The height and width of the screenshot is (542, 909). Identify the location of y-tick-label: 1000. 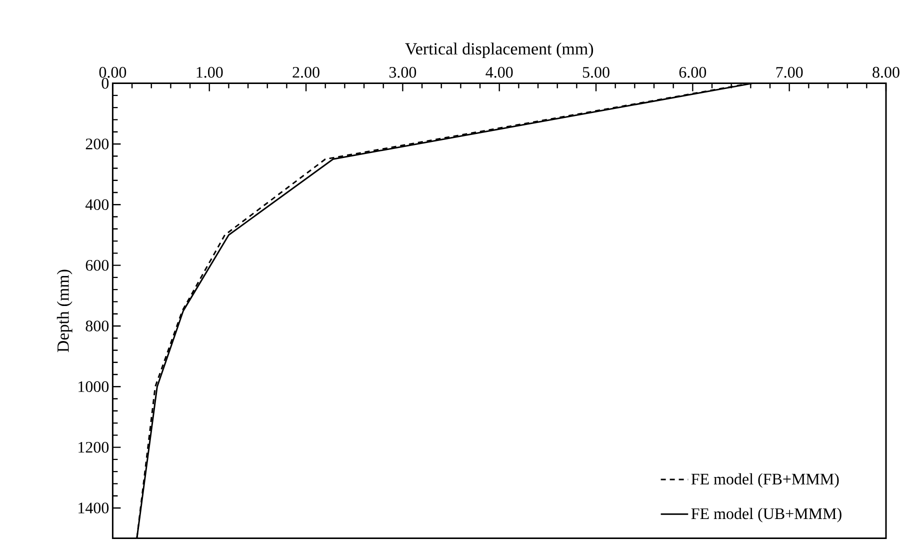
(93, 386).